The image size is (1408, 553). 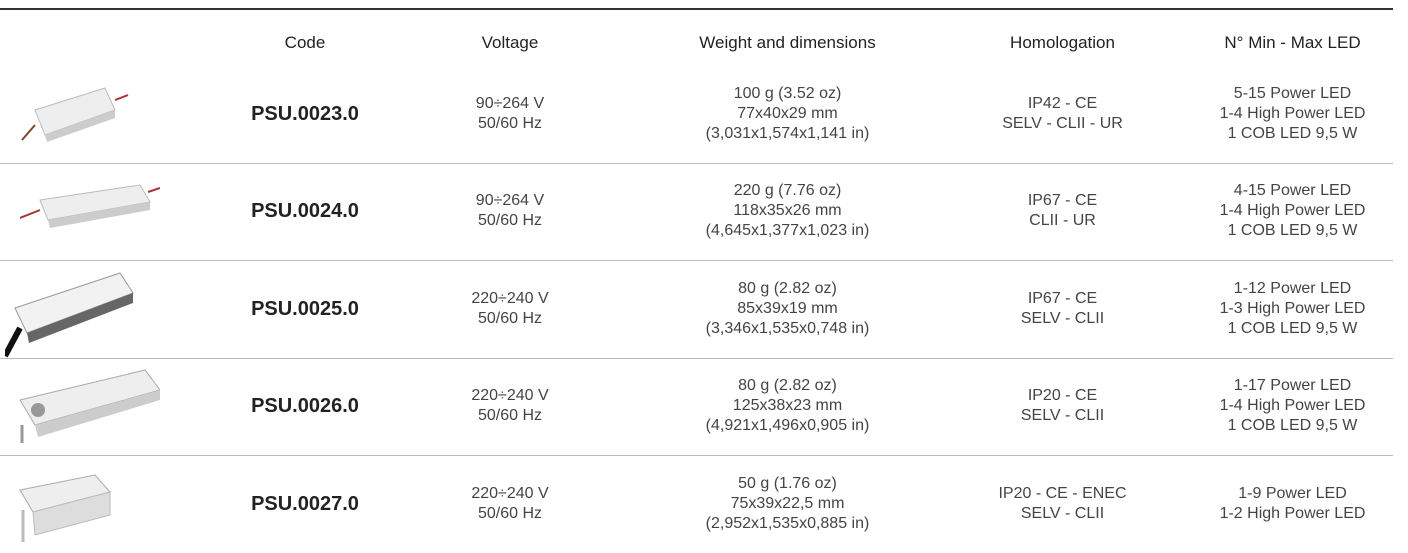 What do you see at coordinates (305, 113) in the screenshot?
I see `code-cell: PSU.0023.0` at bounding box center [305, 113].